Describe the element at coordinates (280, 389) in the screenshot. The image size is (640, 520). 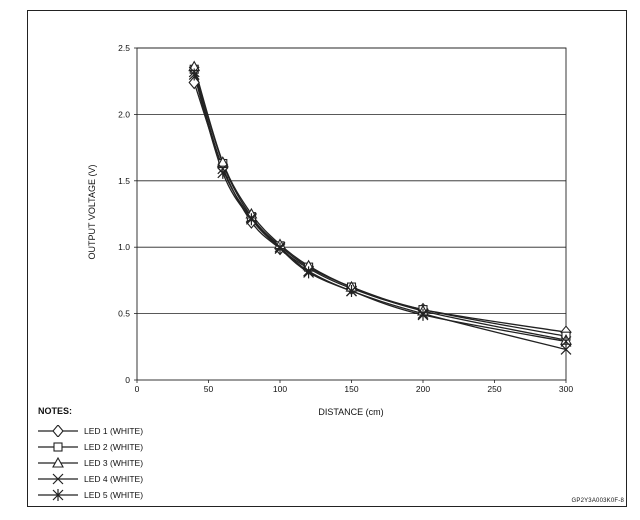
I see `x-tick-label: 100` at that location.